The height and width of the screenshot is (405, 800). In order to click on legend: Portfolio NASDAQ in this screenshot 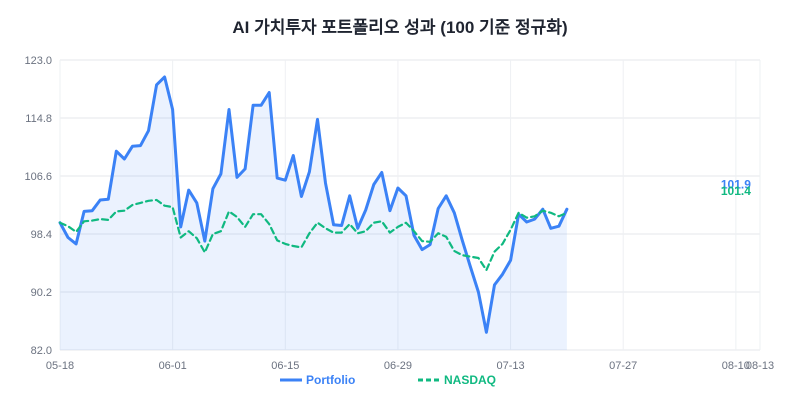, I will do `click(388, 380)`.